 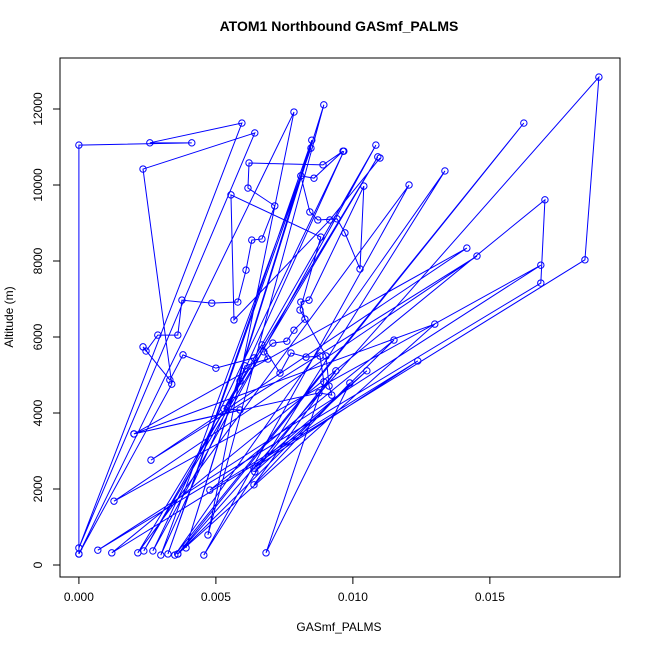 What do you see at coordinates (216, 597) in the screenshot?
I see `x-tick-label: 0.005` at bounding box center [216, 597].